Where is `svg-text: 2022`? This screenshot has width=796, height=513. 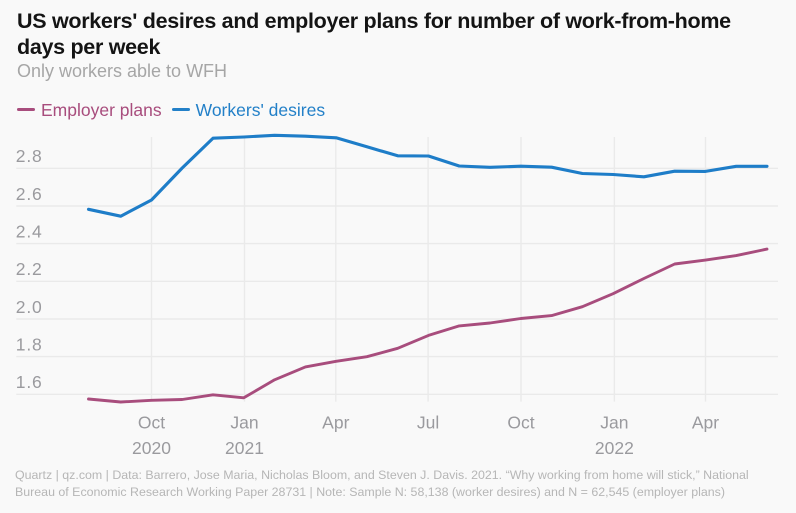 svg-text: 2022 is located at coordinates (614, 448).